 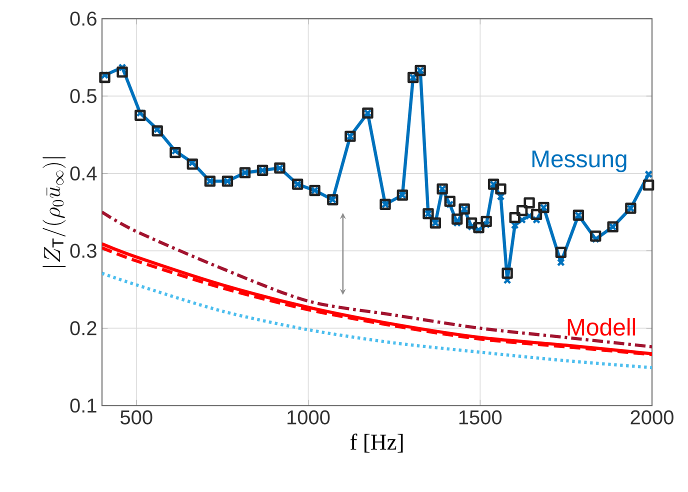 What do you see at coordinates (309, 417) in the screenshot?
I see `x-tick-label: 1000` at bounding box center [309, 417].